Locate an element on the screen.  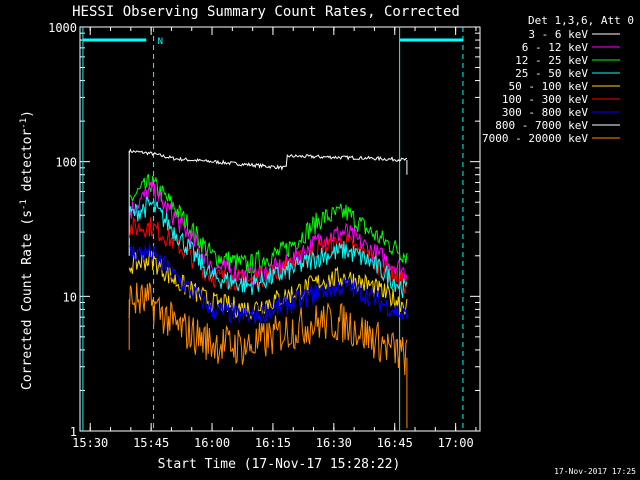
night-label: N is located at coordinates (160, 42).